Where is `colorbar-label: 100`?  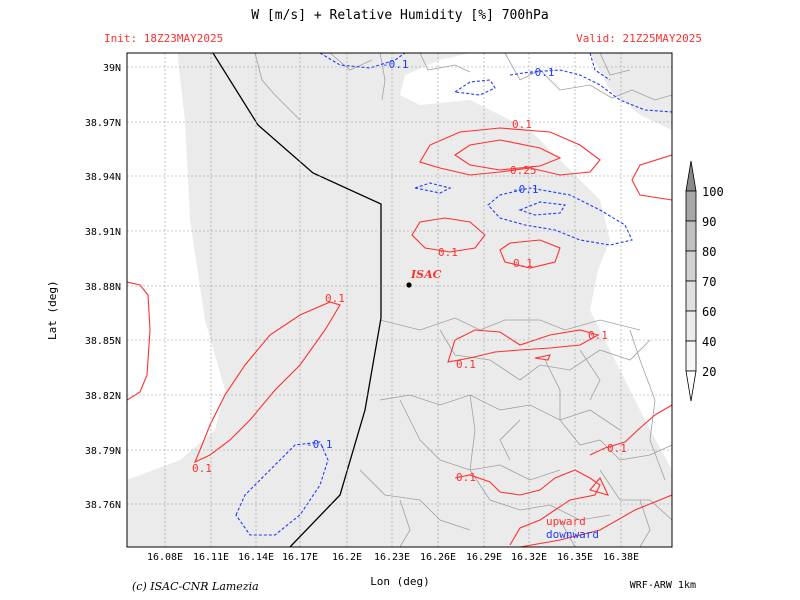
colorbar-label: 100 is located at coordinates (713, 192).